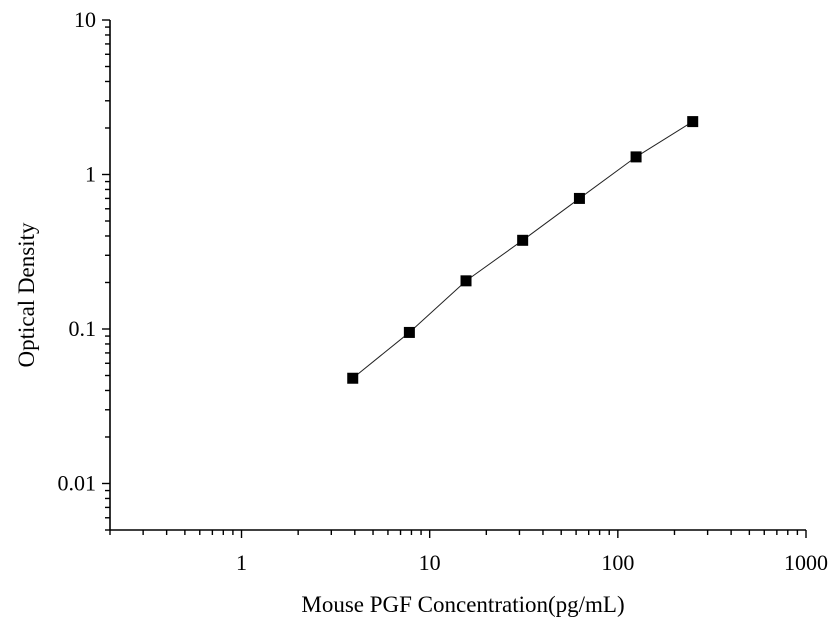 The height and width of the screenshot is (630, 839). I want to click on x-axis-title: Mouse PGF Concentration(pg/mL), so click(462, 604).